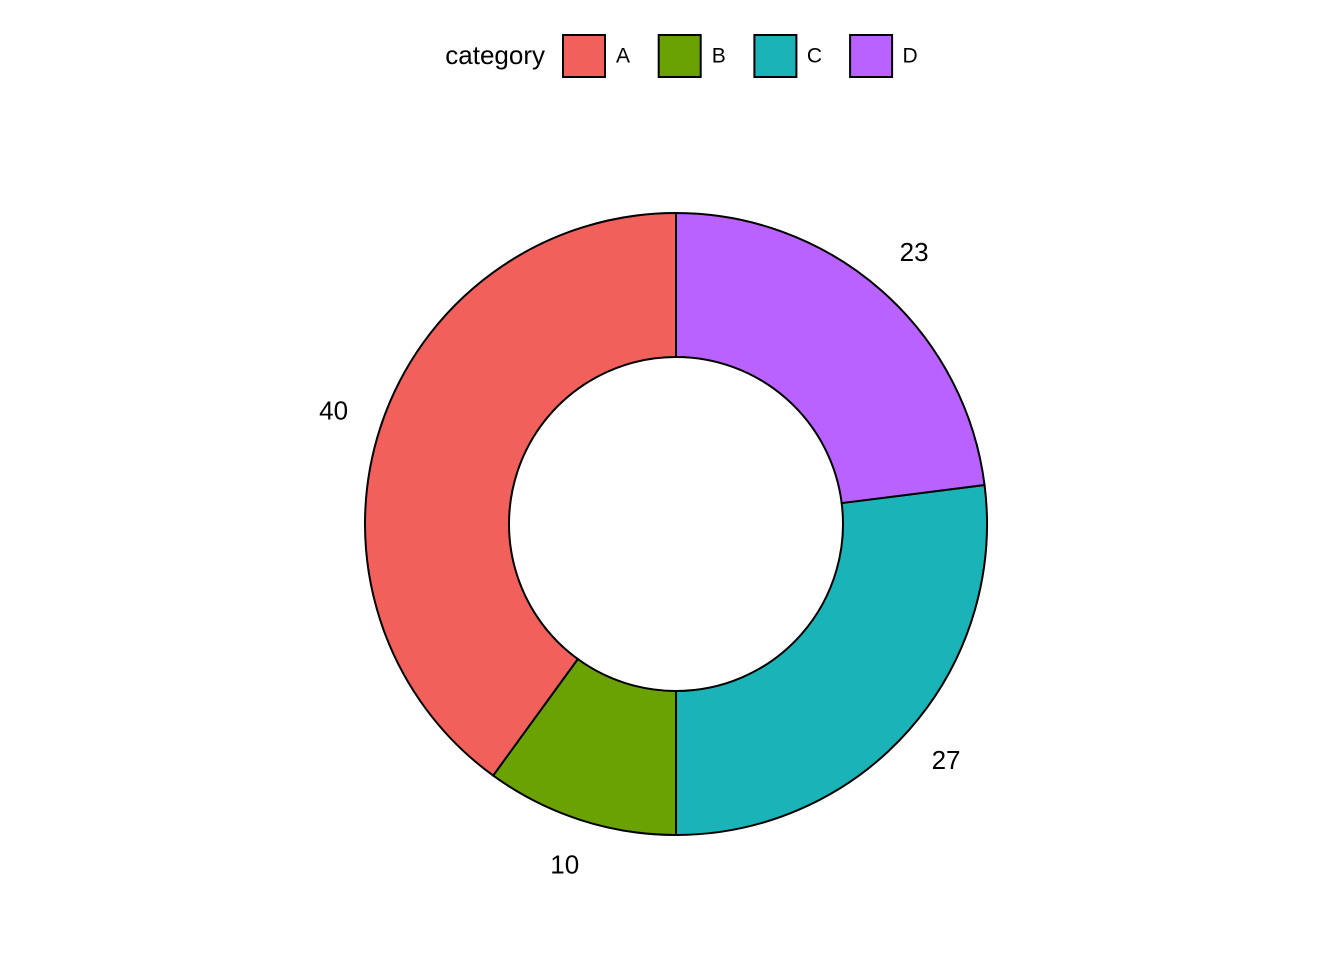 The image size is (1344, 960). I want to click on legend-label: C, so click(814, 56).